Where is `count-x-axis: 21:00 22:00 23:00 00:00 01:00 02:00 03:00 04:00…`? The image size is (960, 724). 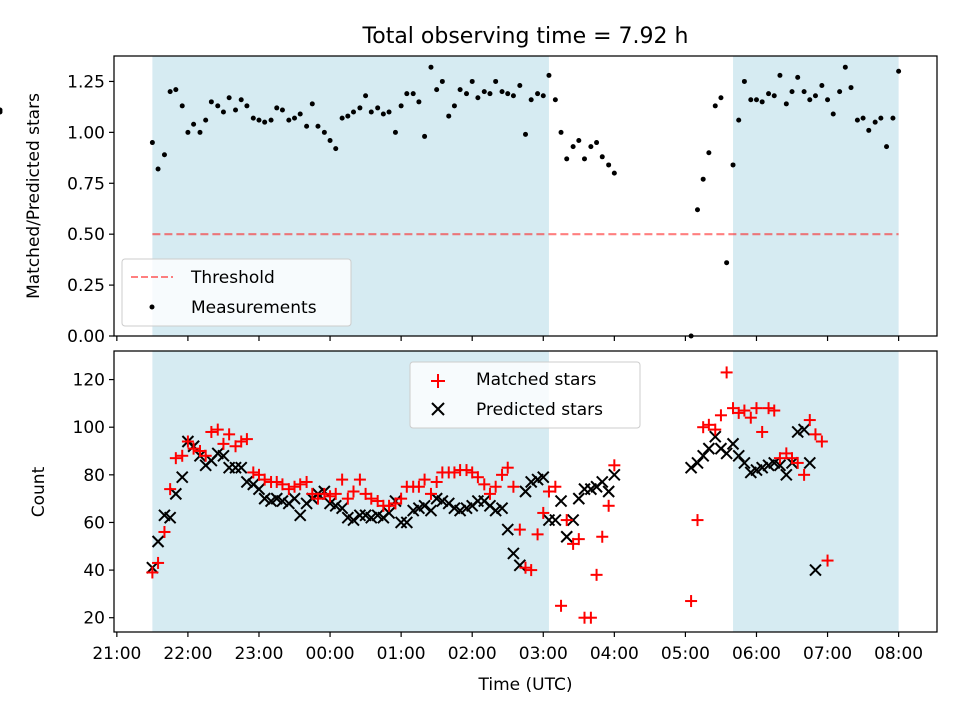
count-x-axis: 21:00 22:00 23:00 00:00 01:00 02:00 03:00 04:00… is located at coordinates (507, 648).